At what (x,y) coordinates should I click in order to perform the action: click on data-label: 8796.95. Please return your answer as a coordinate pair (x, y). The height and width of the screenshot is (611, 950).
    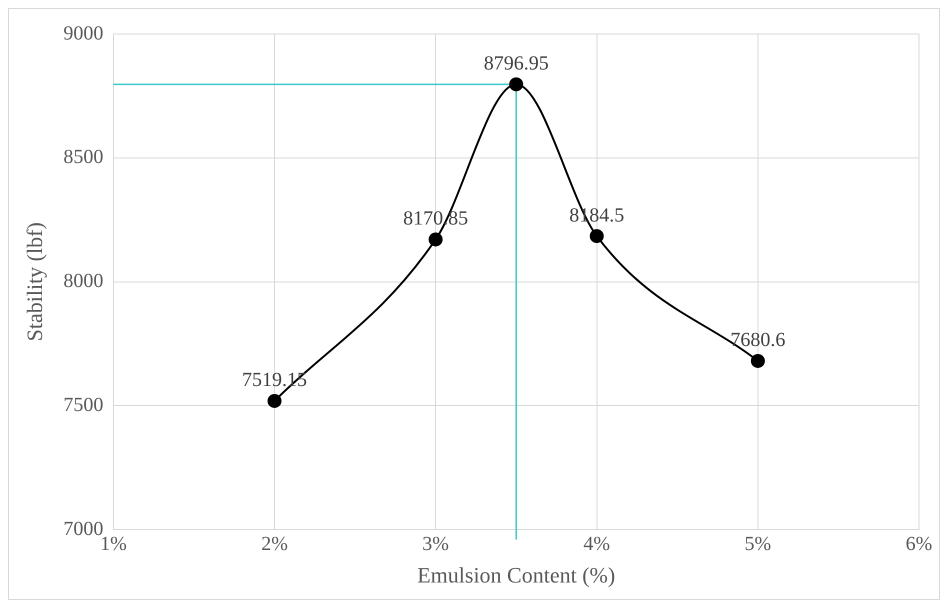
    Looking at the image, I should click on (516, 63).